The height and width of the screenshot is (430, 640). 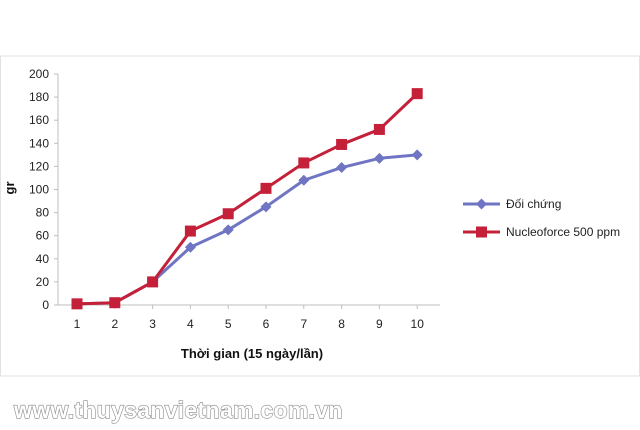 I want to click on x-tick-label: 10, so click(x=418, y=324).